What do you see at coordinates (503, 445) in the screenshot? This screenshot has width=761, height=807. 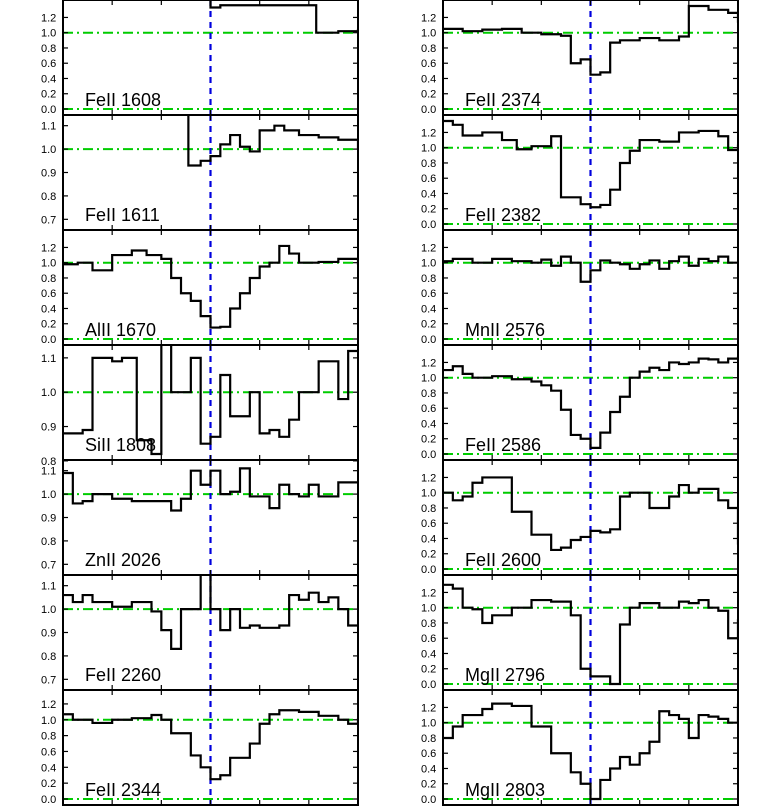 I see `ion-label: FeII 2586` at bounding box center [503, 445].